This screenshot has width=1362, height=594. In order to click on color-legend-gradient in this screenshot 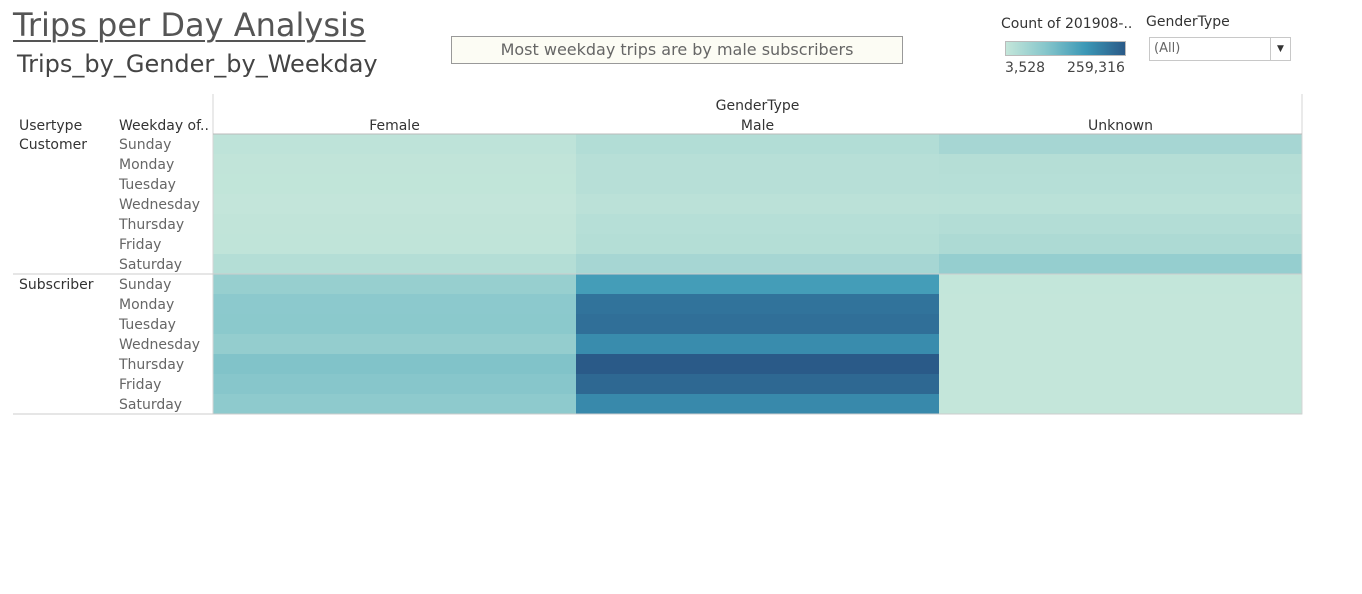, I will do `click(1065, 48)`.